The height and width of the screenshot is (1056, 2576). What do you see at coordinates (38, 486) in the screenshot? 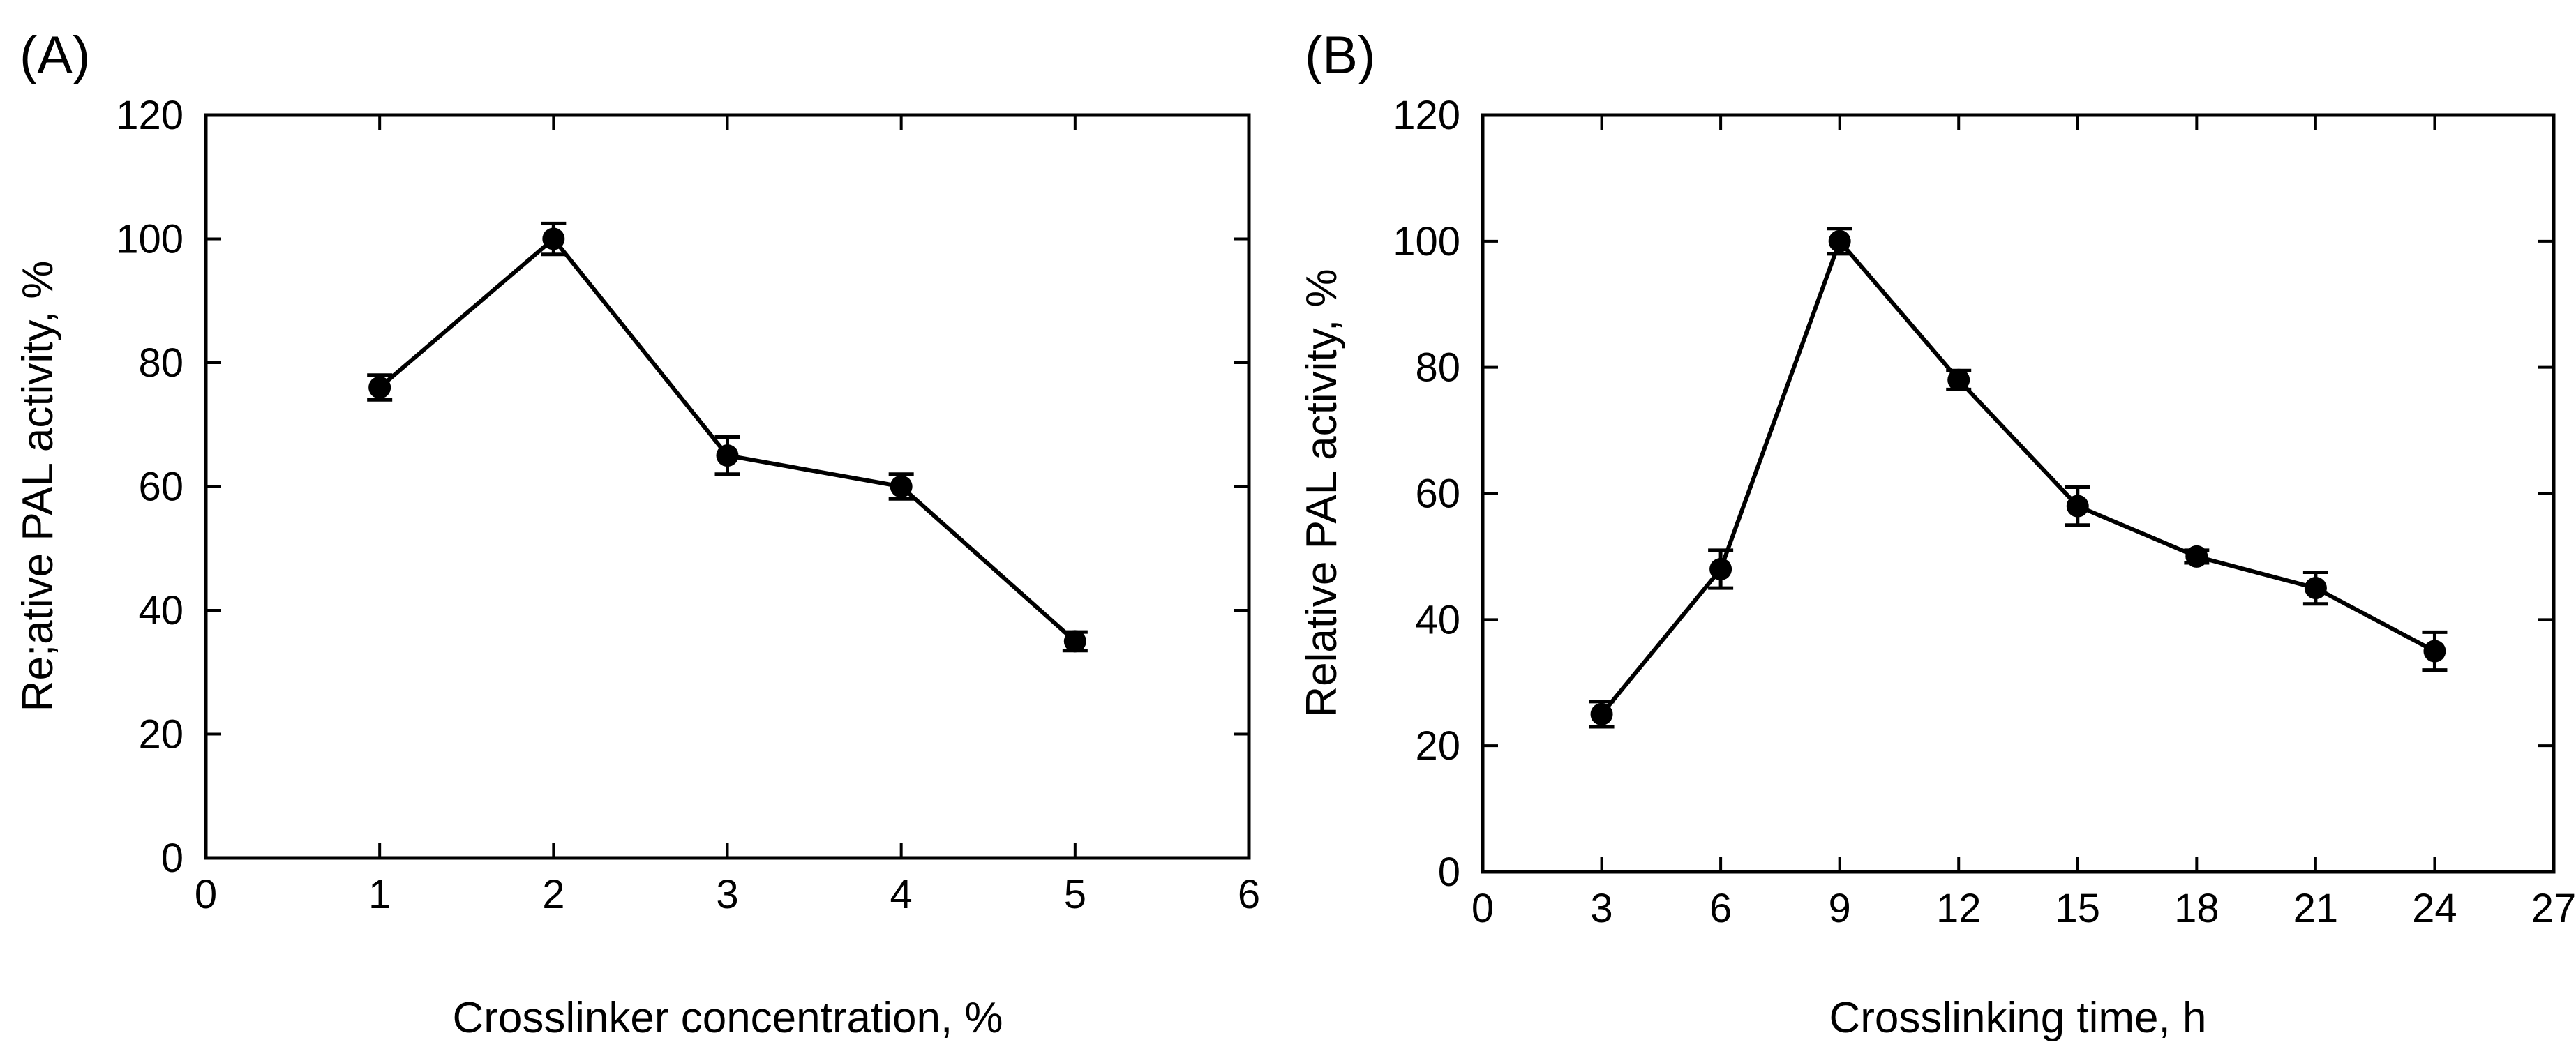
I see `panel-a-y-axis-title: Re;ative PAL activity, %` at bounding box center [38, 486].